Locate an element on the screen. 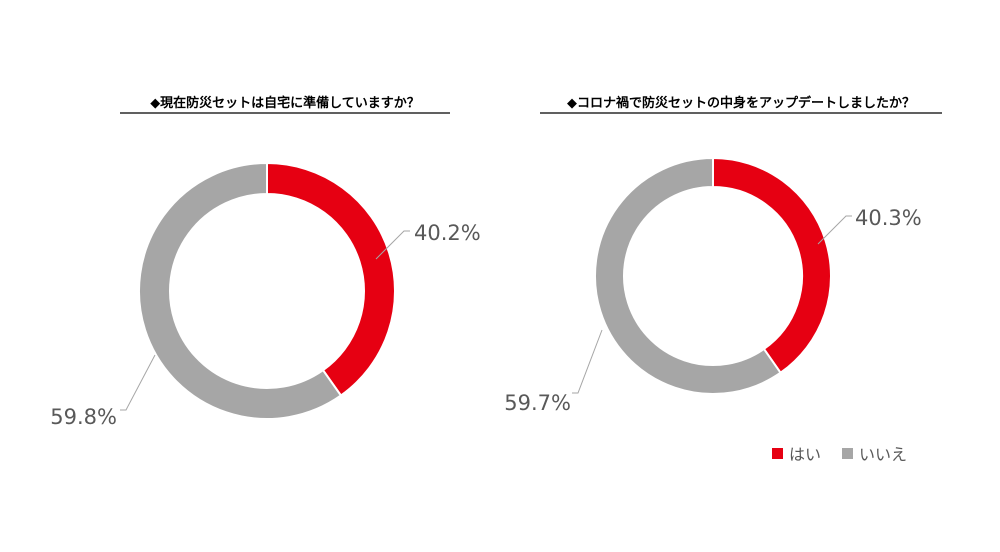  chart-1-leader-iie is located at coordinates (138, 382).